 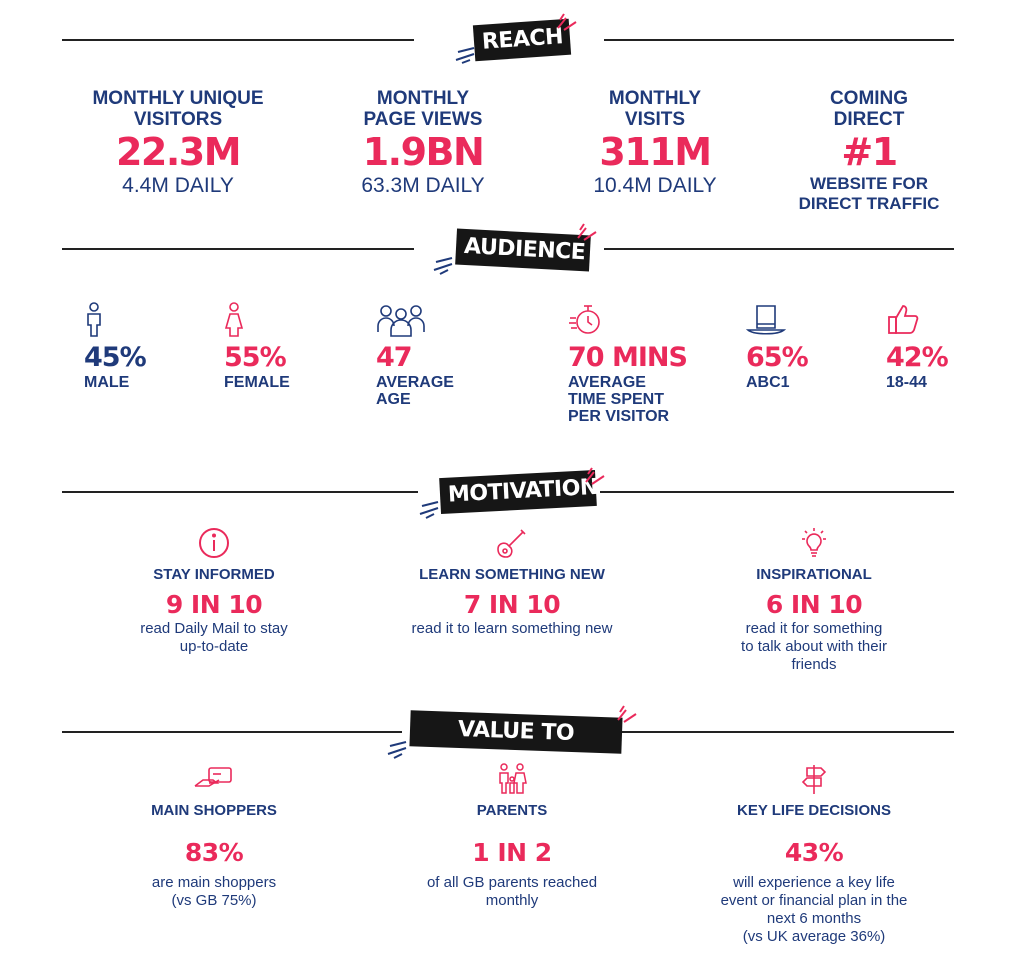 I want to click on audience-abc1: 65% ABC1, so click(x=777, y=346).